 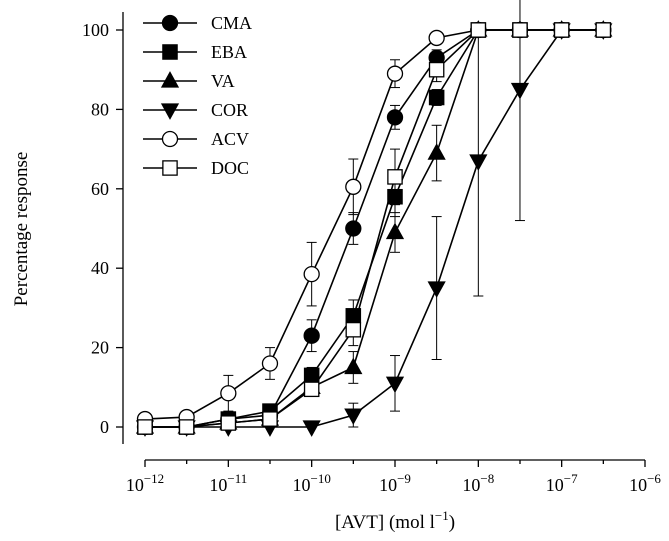 What do you see at coordinates (442, 515) in the screenshot?
I see `x-axis-label-sup: −1` at bounding box center [442, 515].